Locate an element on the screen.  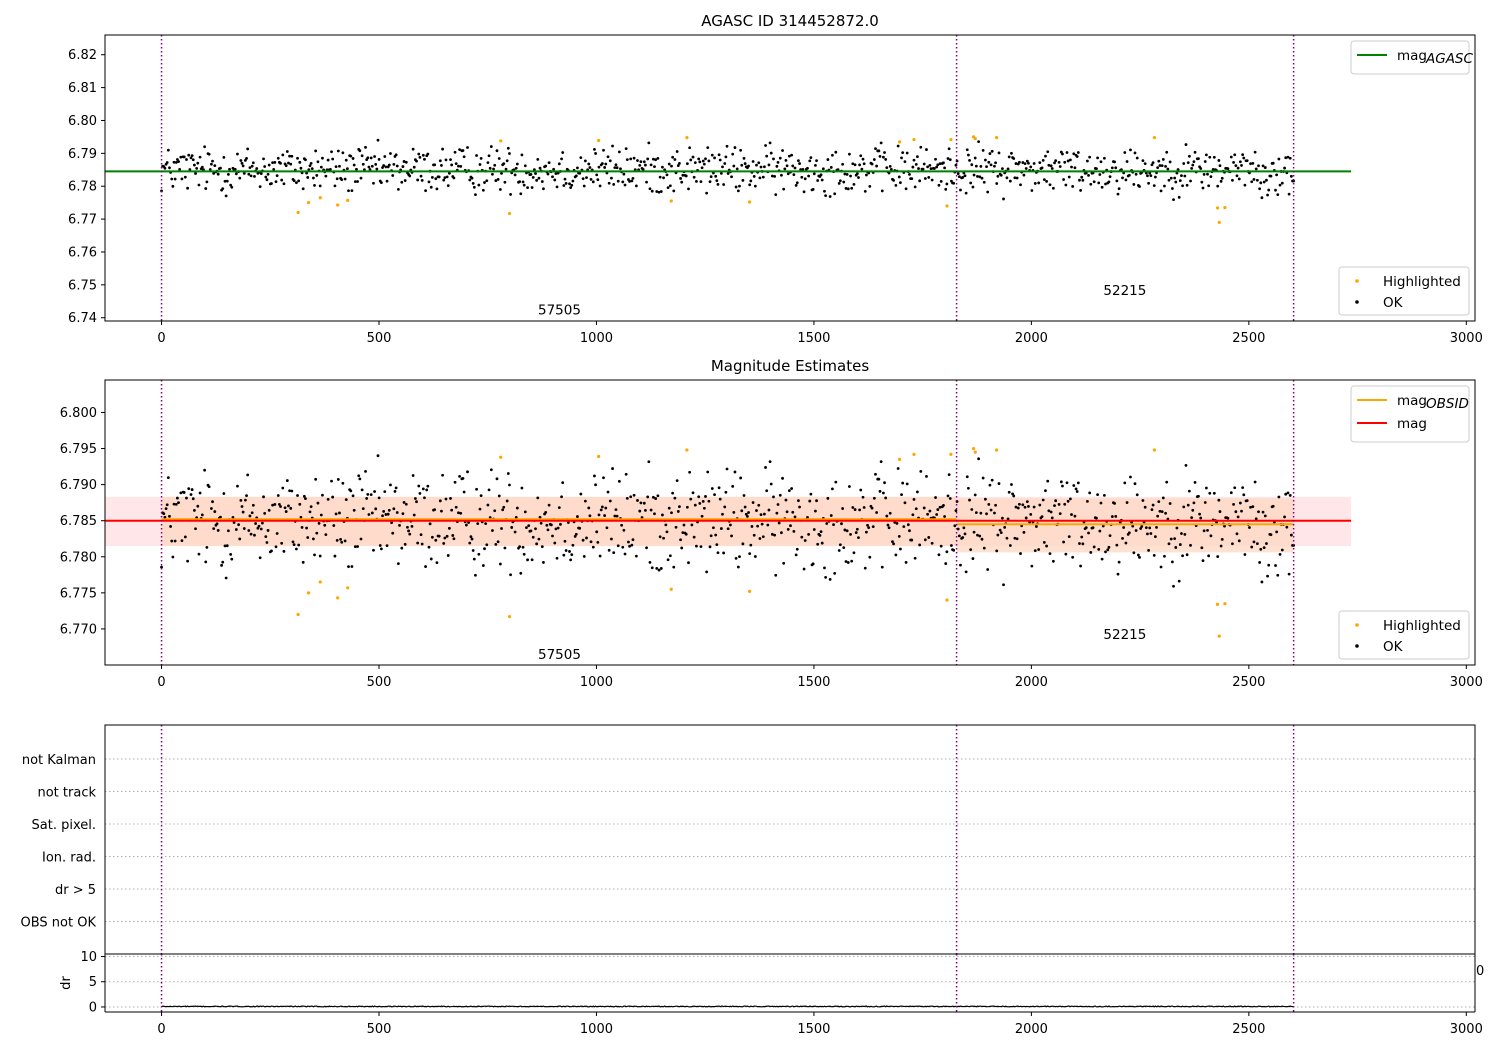
y-tick-label: 10 is located at coordinates (88, 957).